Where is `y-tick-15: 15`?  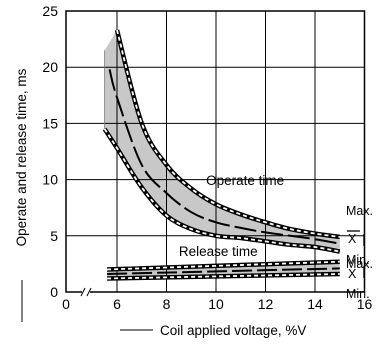 y-tick-15: 15 is located at coordinates (50, 123).